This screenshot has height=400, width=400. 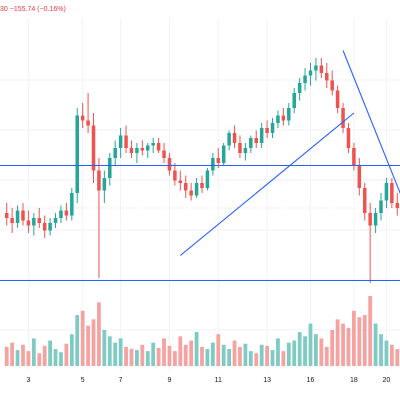 I want to click on x-tick-label: 3, so click(x=28, y=380).